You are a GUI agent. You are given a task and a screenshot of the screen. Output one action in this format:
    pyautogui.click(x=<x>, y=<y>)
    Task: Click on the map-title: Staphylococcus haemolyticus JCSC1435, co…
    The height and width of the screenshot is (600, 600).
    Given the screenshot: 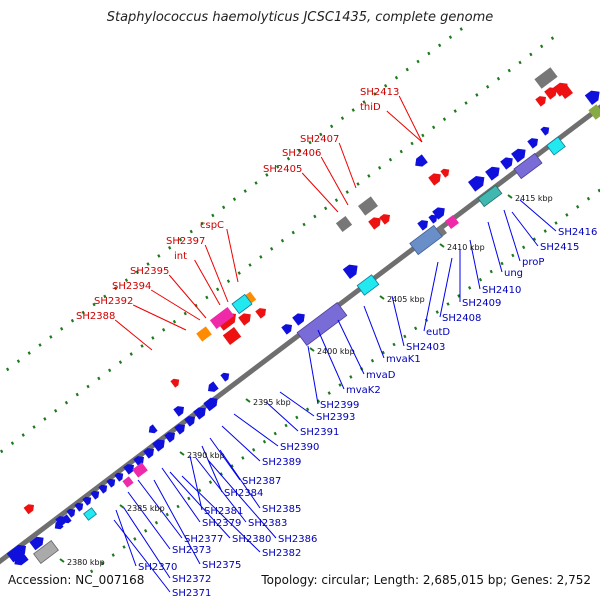 What is the action you would take?
    pyautogui.click(x=300, y=17)
    